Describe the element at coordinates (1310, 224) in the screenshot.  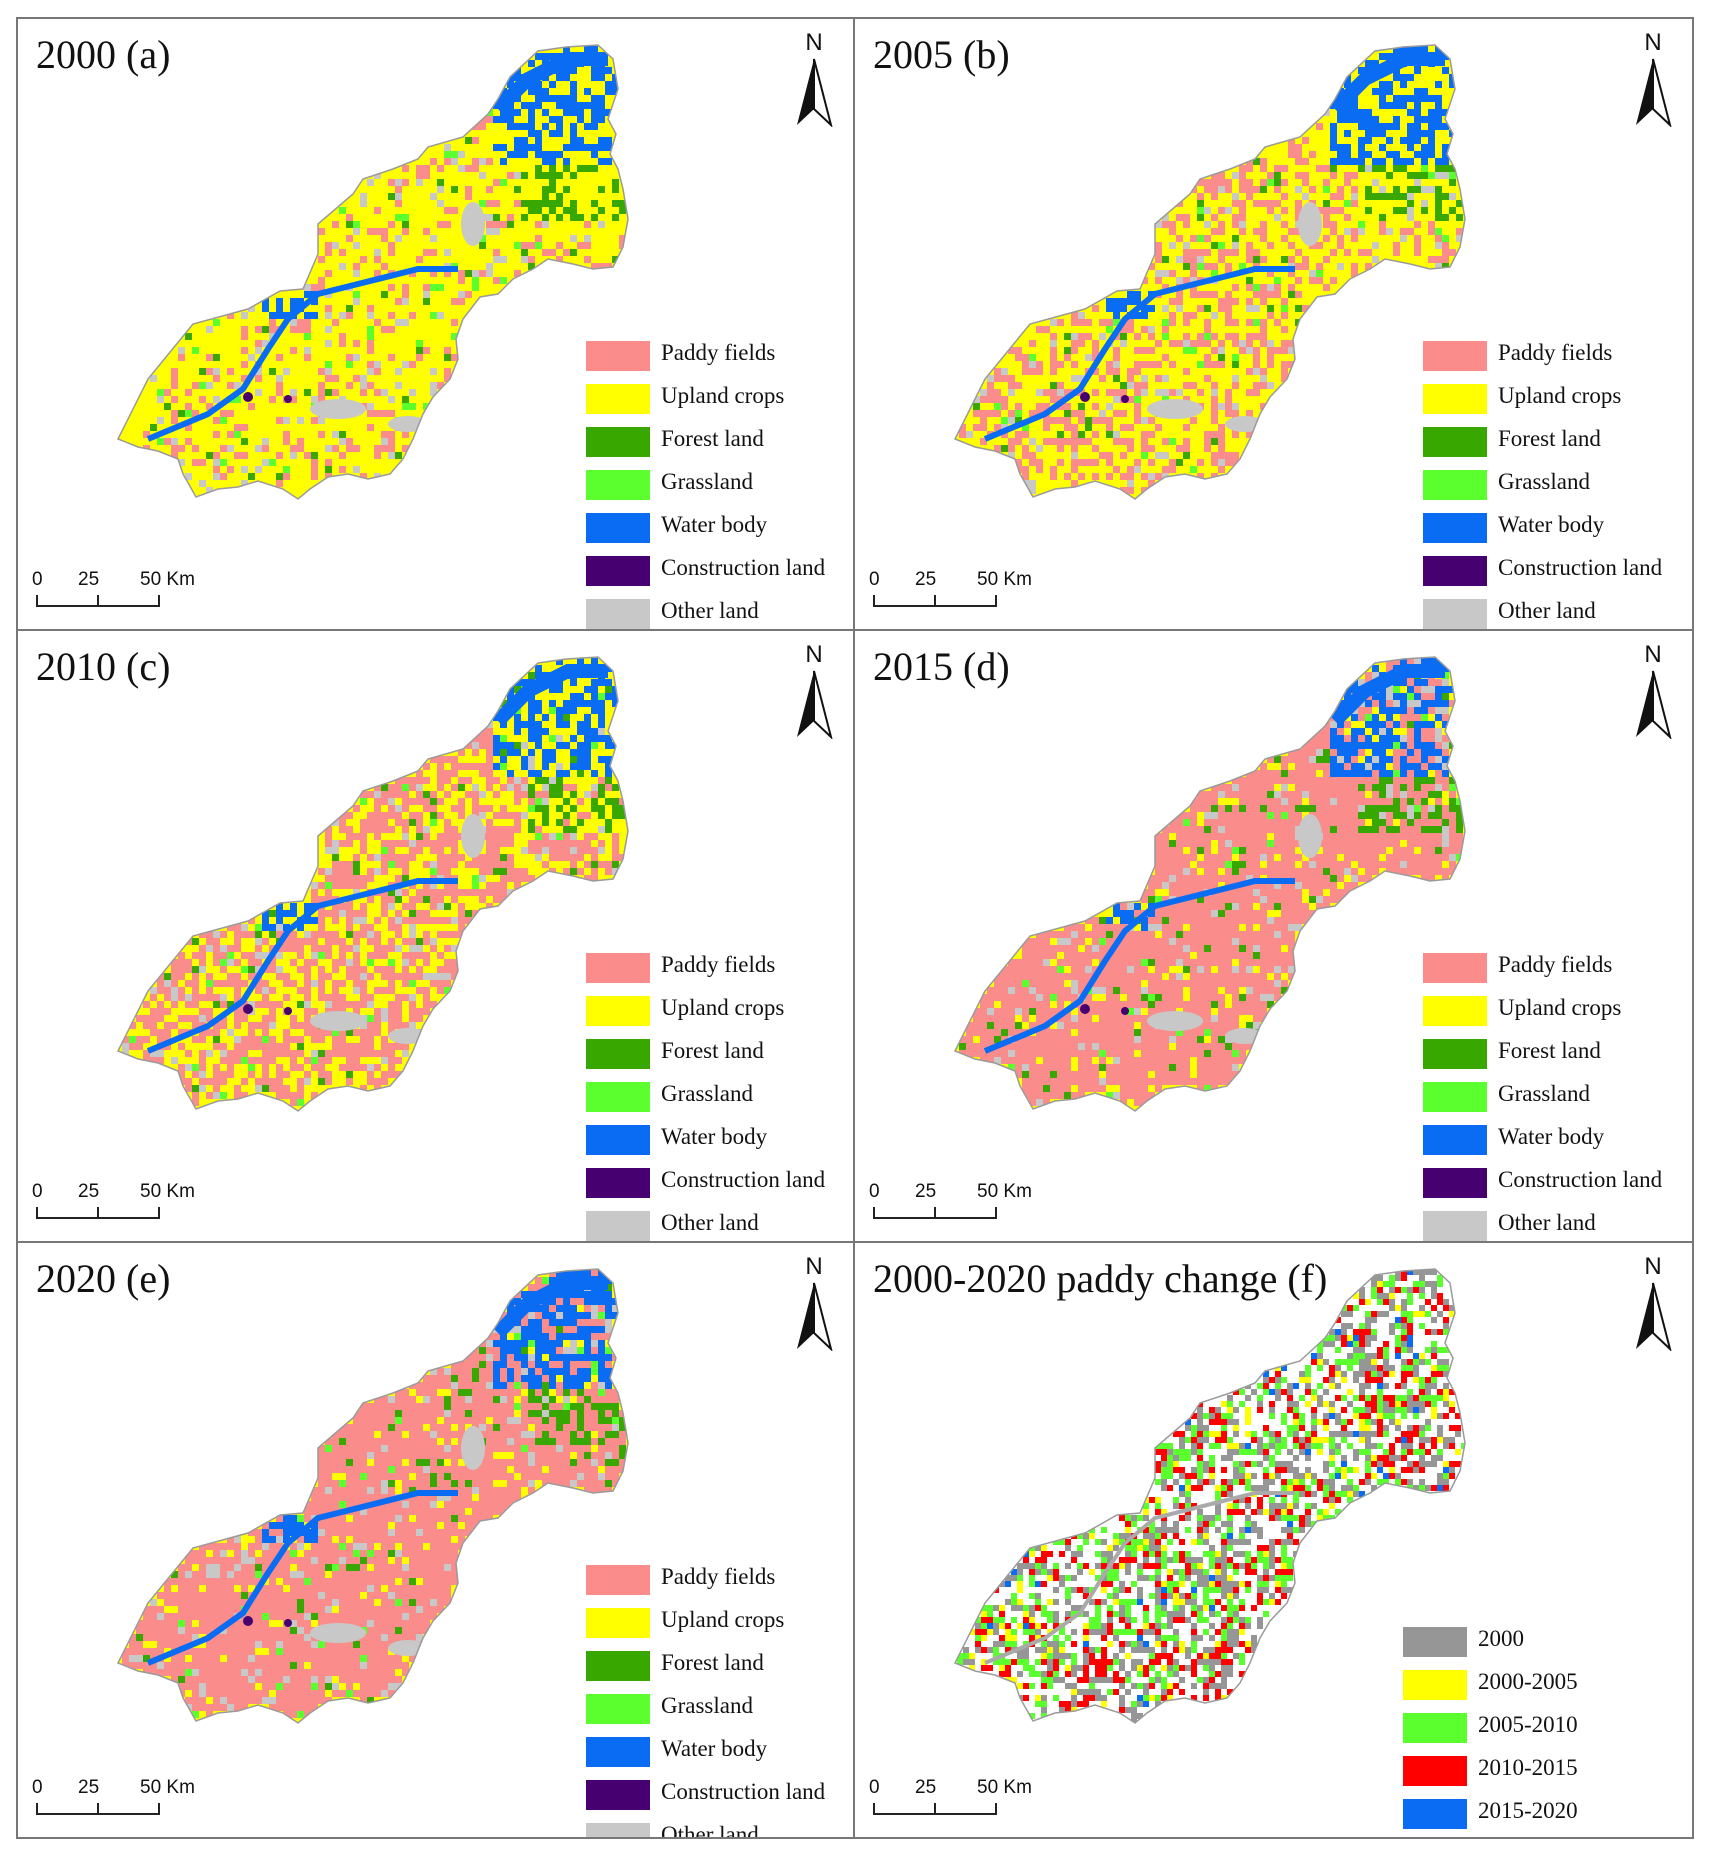
I see `other-land-patch` at that location.